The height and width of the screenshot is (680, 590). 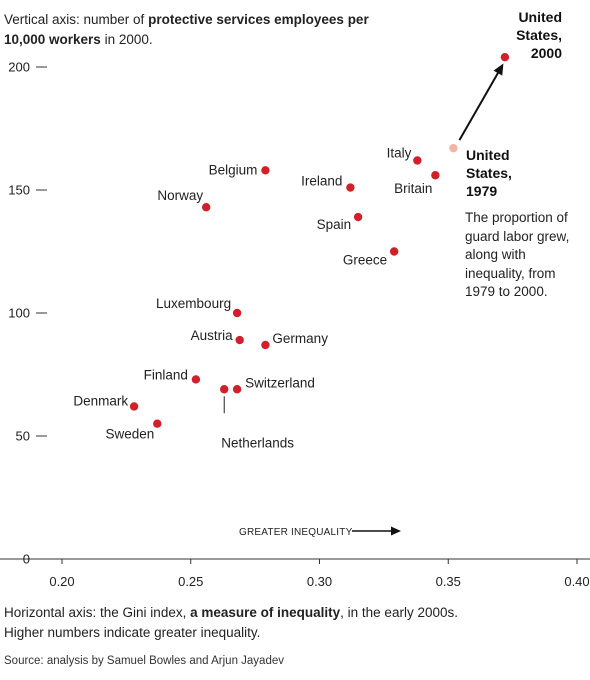 What do you see at coordinates (321, 181) in the screenshot?
I see `point-label-ireland: Ireland` at bounding box center [321, 181].